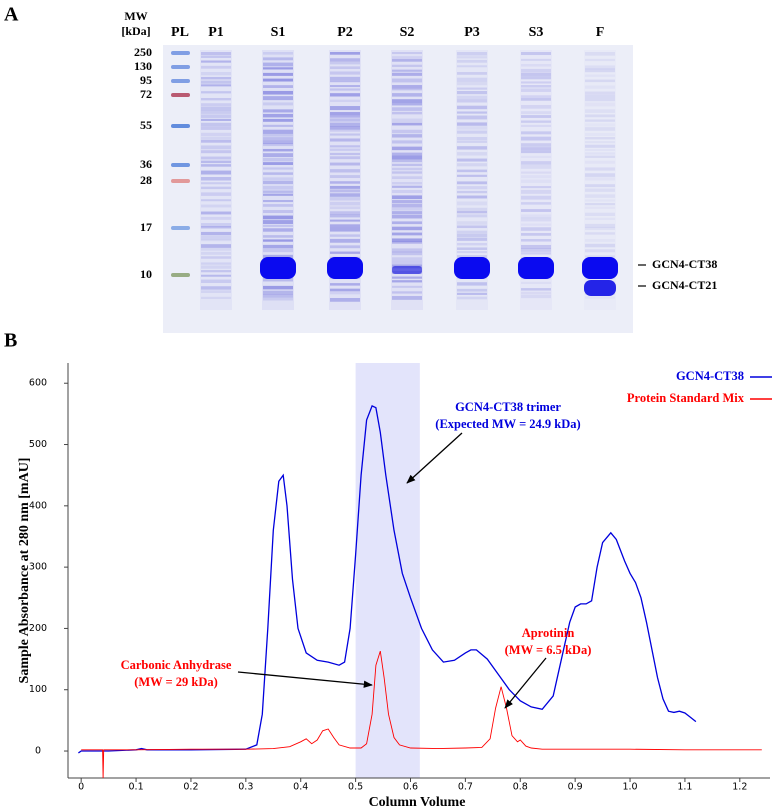 This screenshot has height=811, width=777. What do you see at coordinates (548, 633) in the screenshot?
I see `annotation: Aprotinin` at bounding box center [548, 633].